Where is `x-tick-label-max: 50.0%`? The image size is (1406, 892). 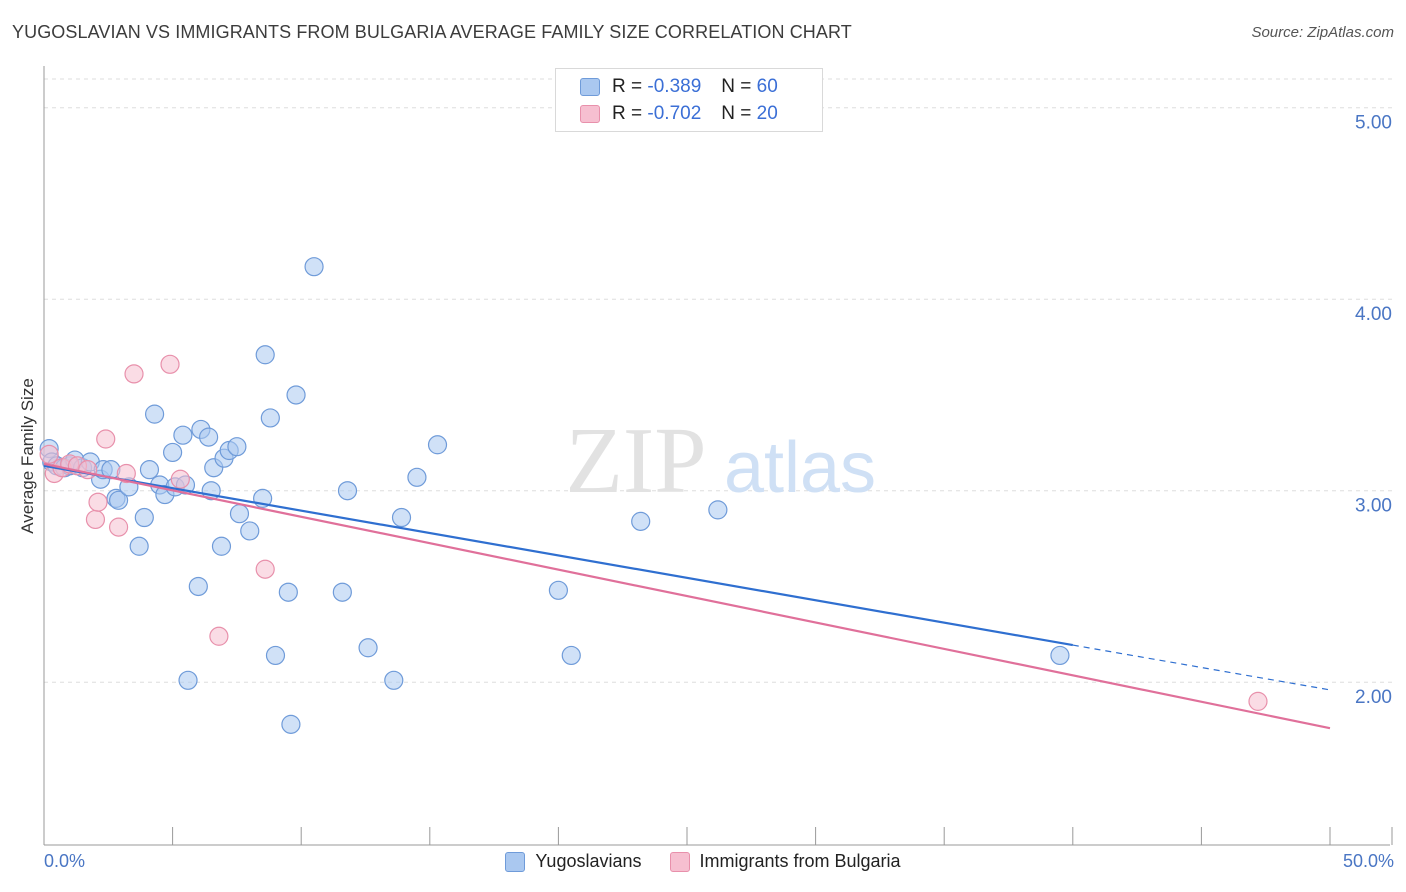
x-tick-label-max: 50.0% is located at coordinates (1368, 861).